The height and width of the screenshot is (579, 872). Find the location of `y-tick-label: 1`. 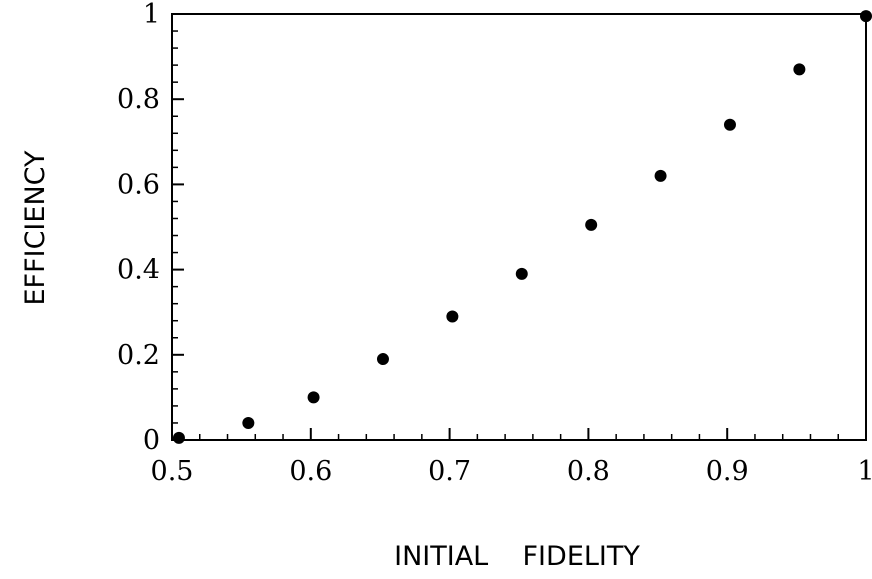

y-tick-label: 1 is located at coordinates (151, 15).